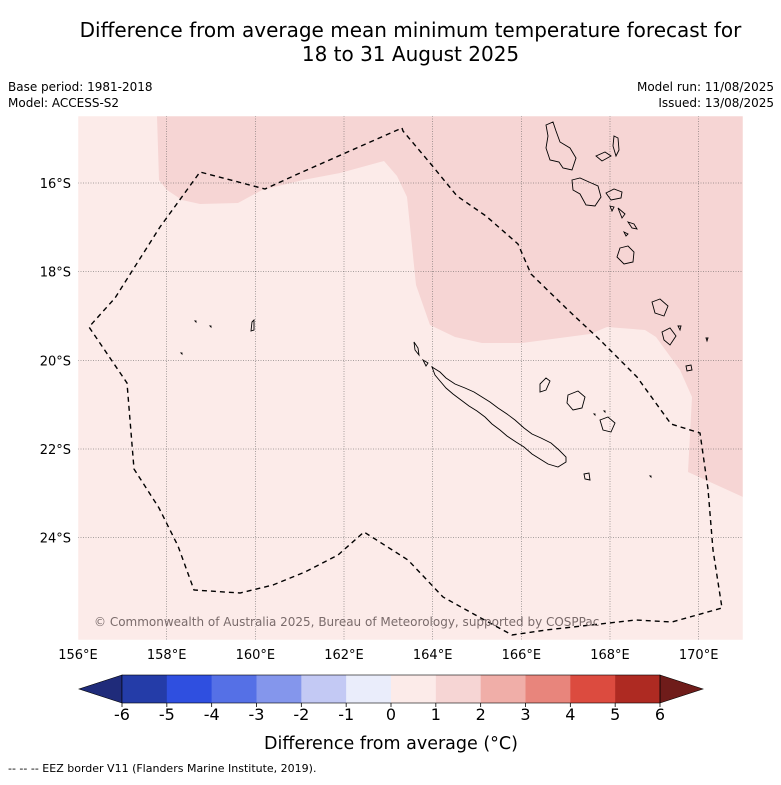 The image size is (781, 785). I want to click on colorbar-tick-label: -3, so click(257, 714).